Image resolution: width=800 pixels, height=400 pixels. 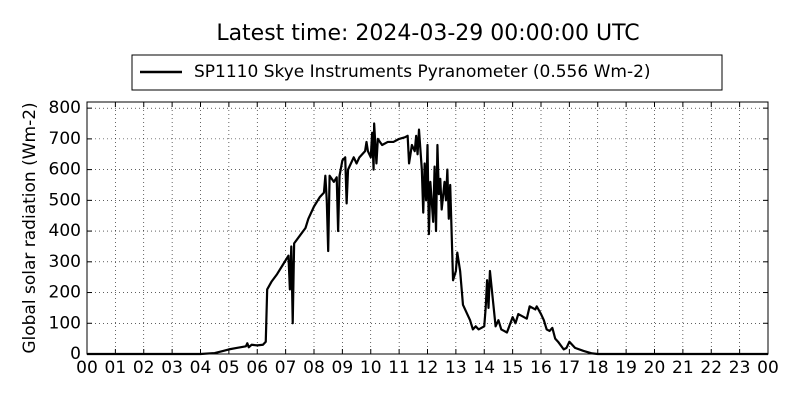 I want to click on x-tick-label: 20, so click(x=655, y=368).